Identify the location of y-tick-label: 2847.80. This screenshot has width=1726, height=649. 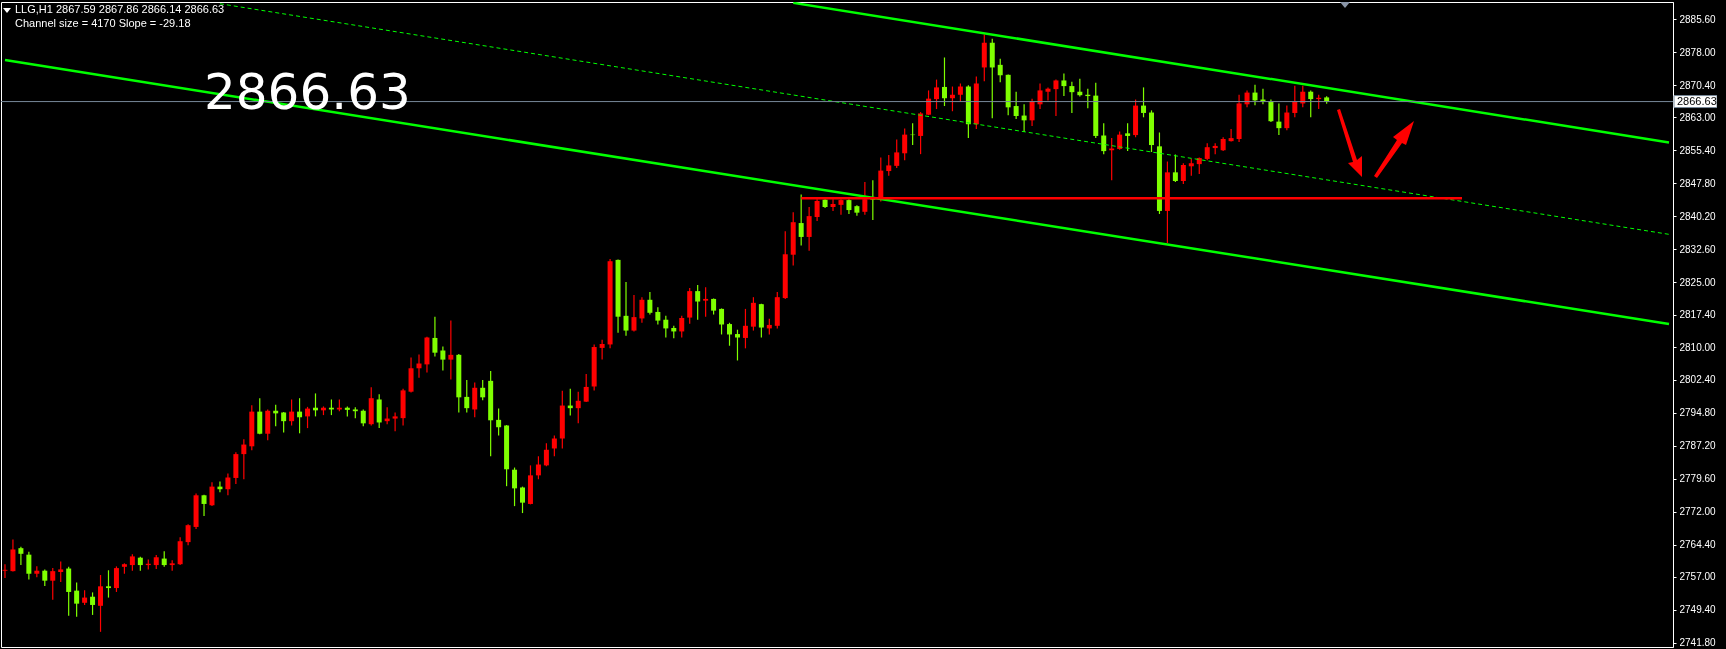
(1698, 183).